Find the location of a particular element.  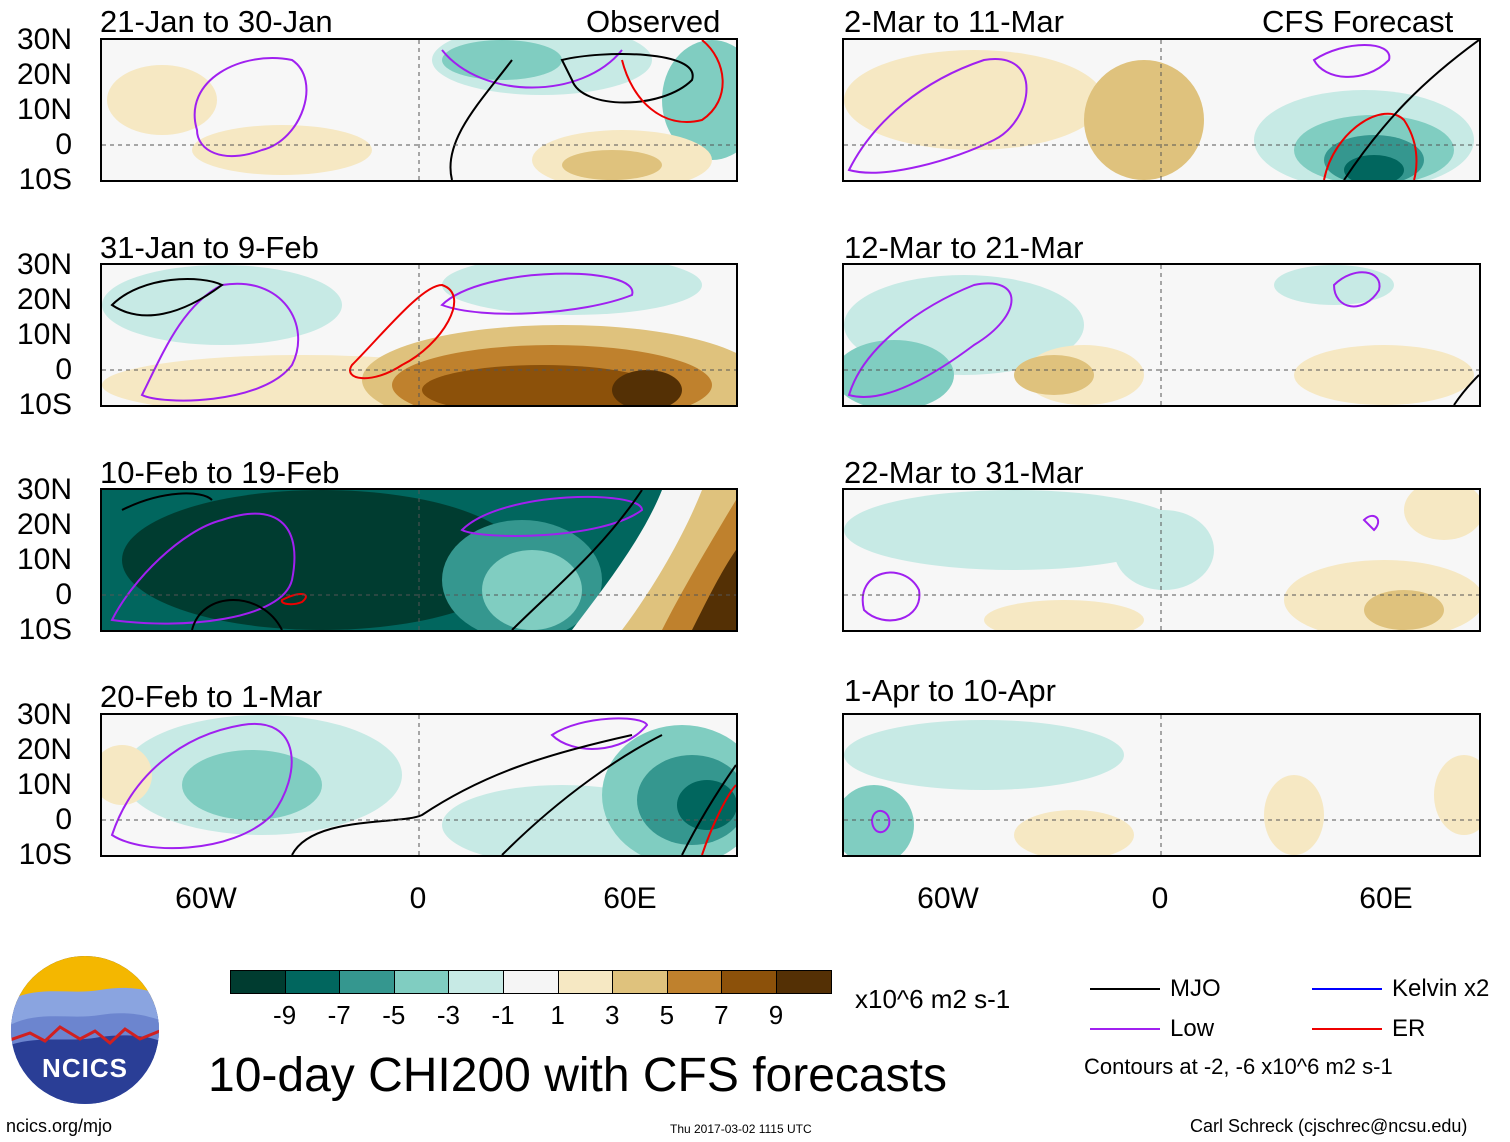

x-tick-60e-left: 60E is located at coordinates (630, 898).